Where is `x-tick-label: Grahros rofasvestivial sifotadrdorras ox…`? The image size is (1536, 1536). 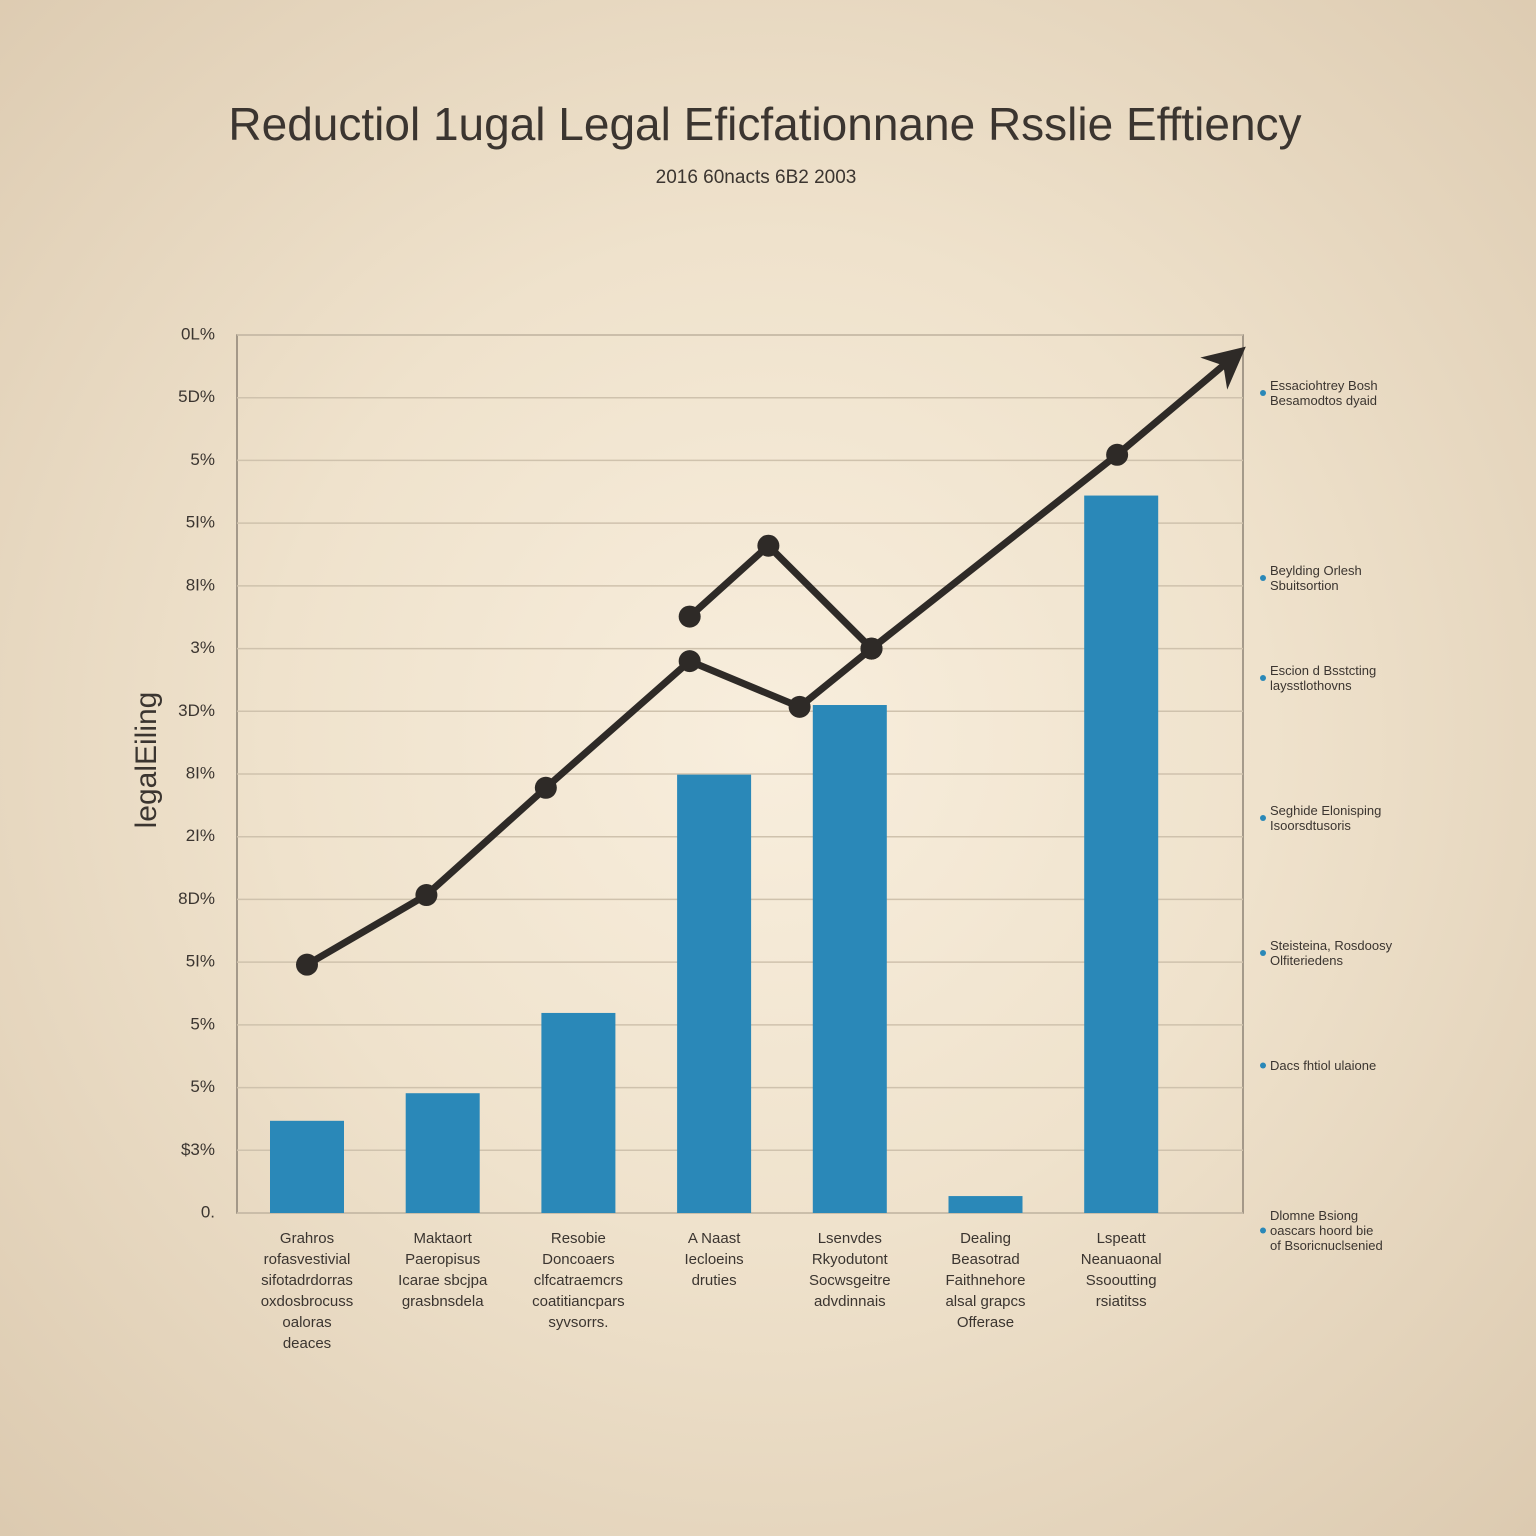
x-tick-label: Grahros rofasvestivial sifotadrdorras ox… is located at coordinates (307, 1291).